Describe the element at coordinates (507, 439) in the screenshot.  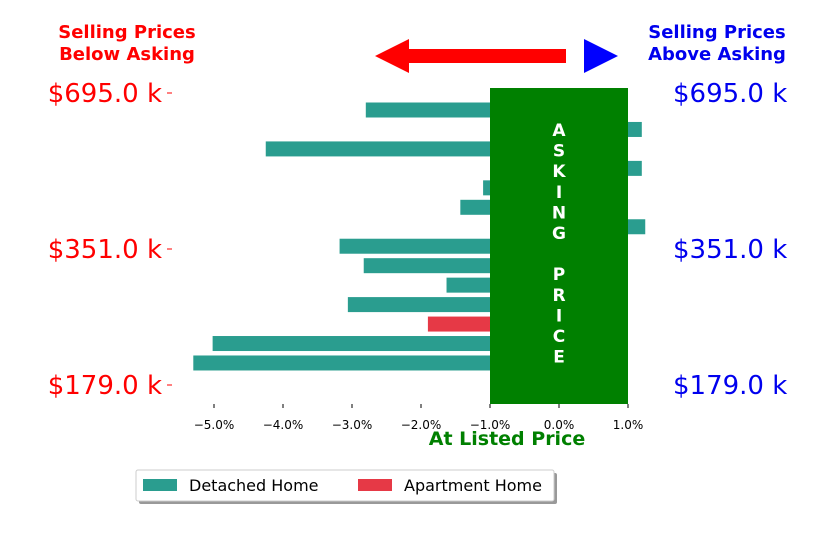
I see `x-axis-label: At Listed Price` at that location.